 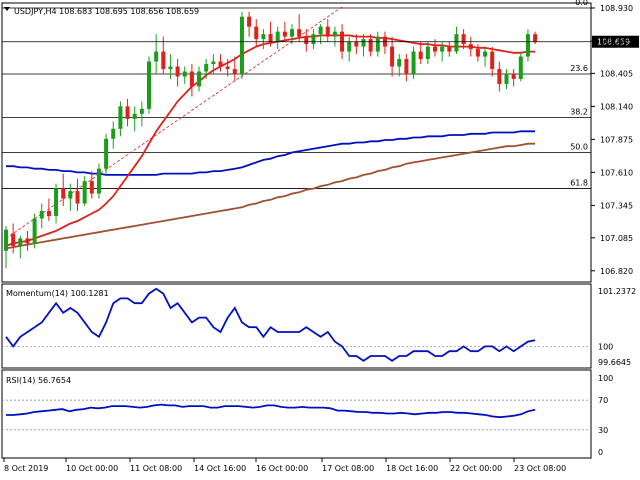 What do you see at coordinates (579, 112) in the screenshot?
I see `fib-level-label: 38.2` at bounding box center [579, 112].